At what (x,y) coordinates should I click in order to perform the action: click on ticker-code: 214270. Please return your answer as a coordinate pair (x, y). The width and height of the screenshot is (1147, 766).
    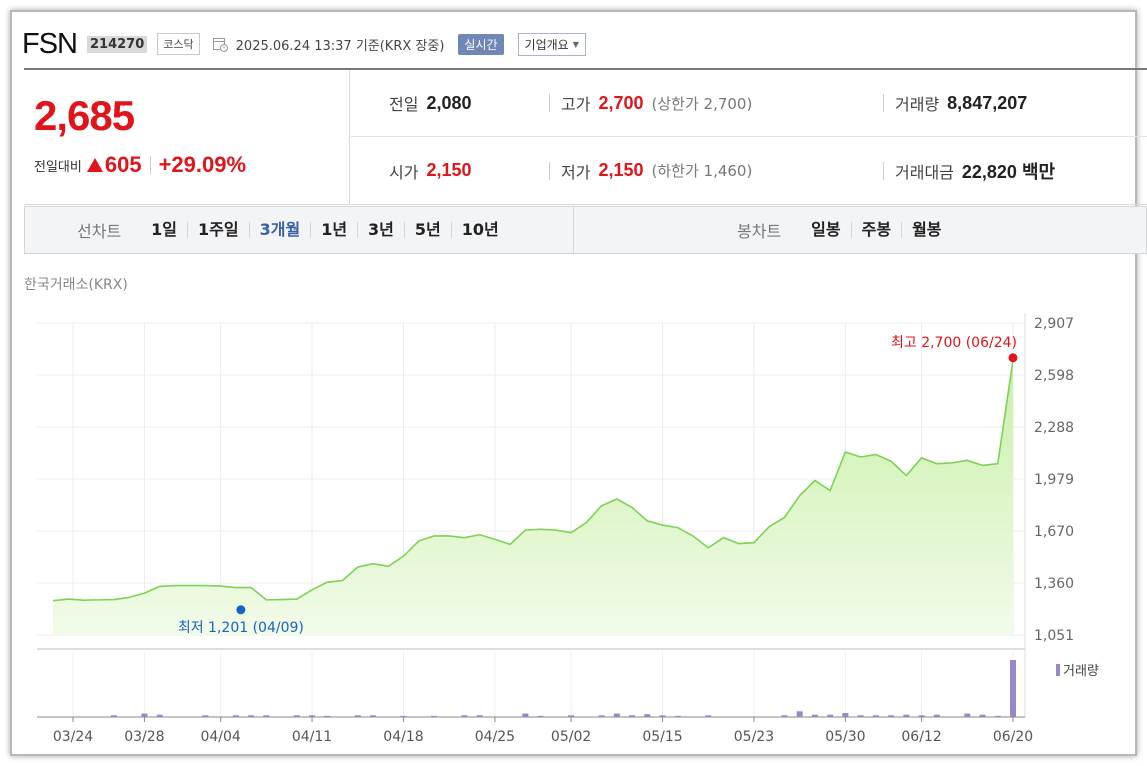
    Looking at the image, I should click on (117, 44).